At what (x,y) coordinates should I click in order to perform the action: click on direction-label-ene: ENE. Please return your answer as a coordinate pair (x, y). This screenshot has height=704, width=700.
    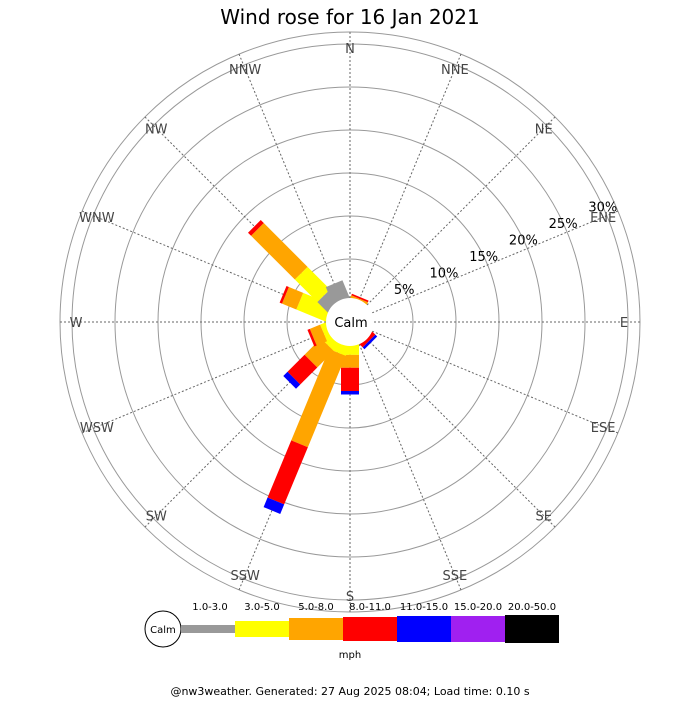
    Looking at the image, I should click on (603, 218).